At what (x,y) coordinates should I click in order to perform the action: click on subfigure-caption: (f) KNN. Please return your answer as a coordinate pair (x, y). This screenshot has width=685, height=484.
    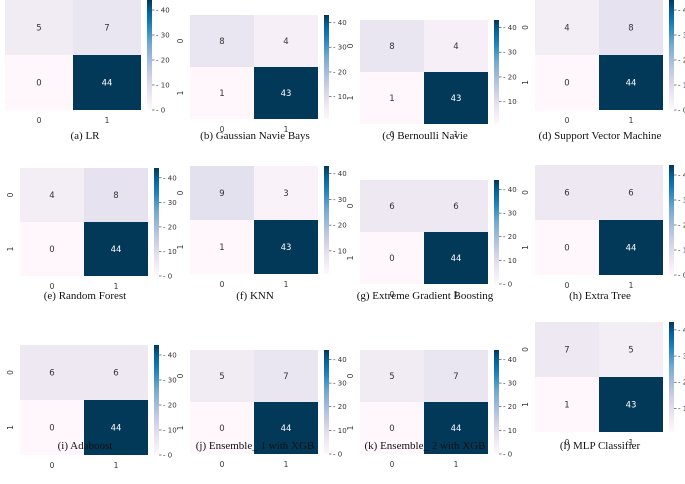
    Looking at the image, I should click on (255, 296).